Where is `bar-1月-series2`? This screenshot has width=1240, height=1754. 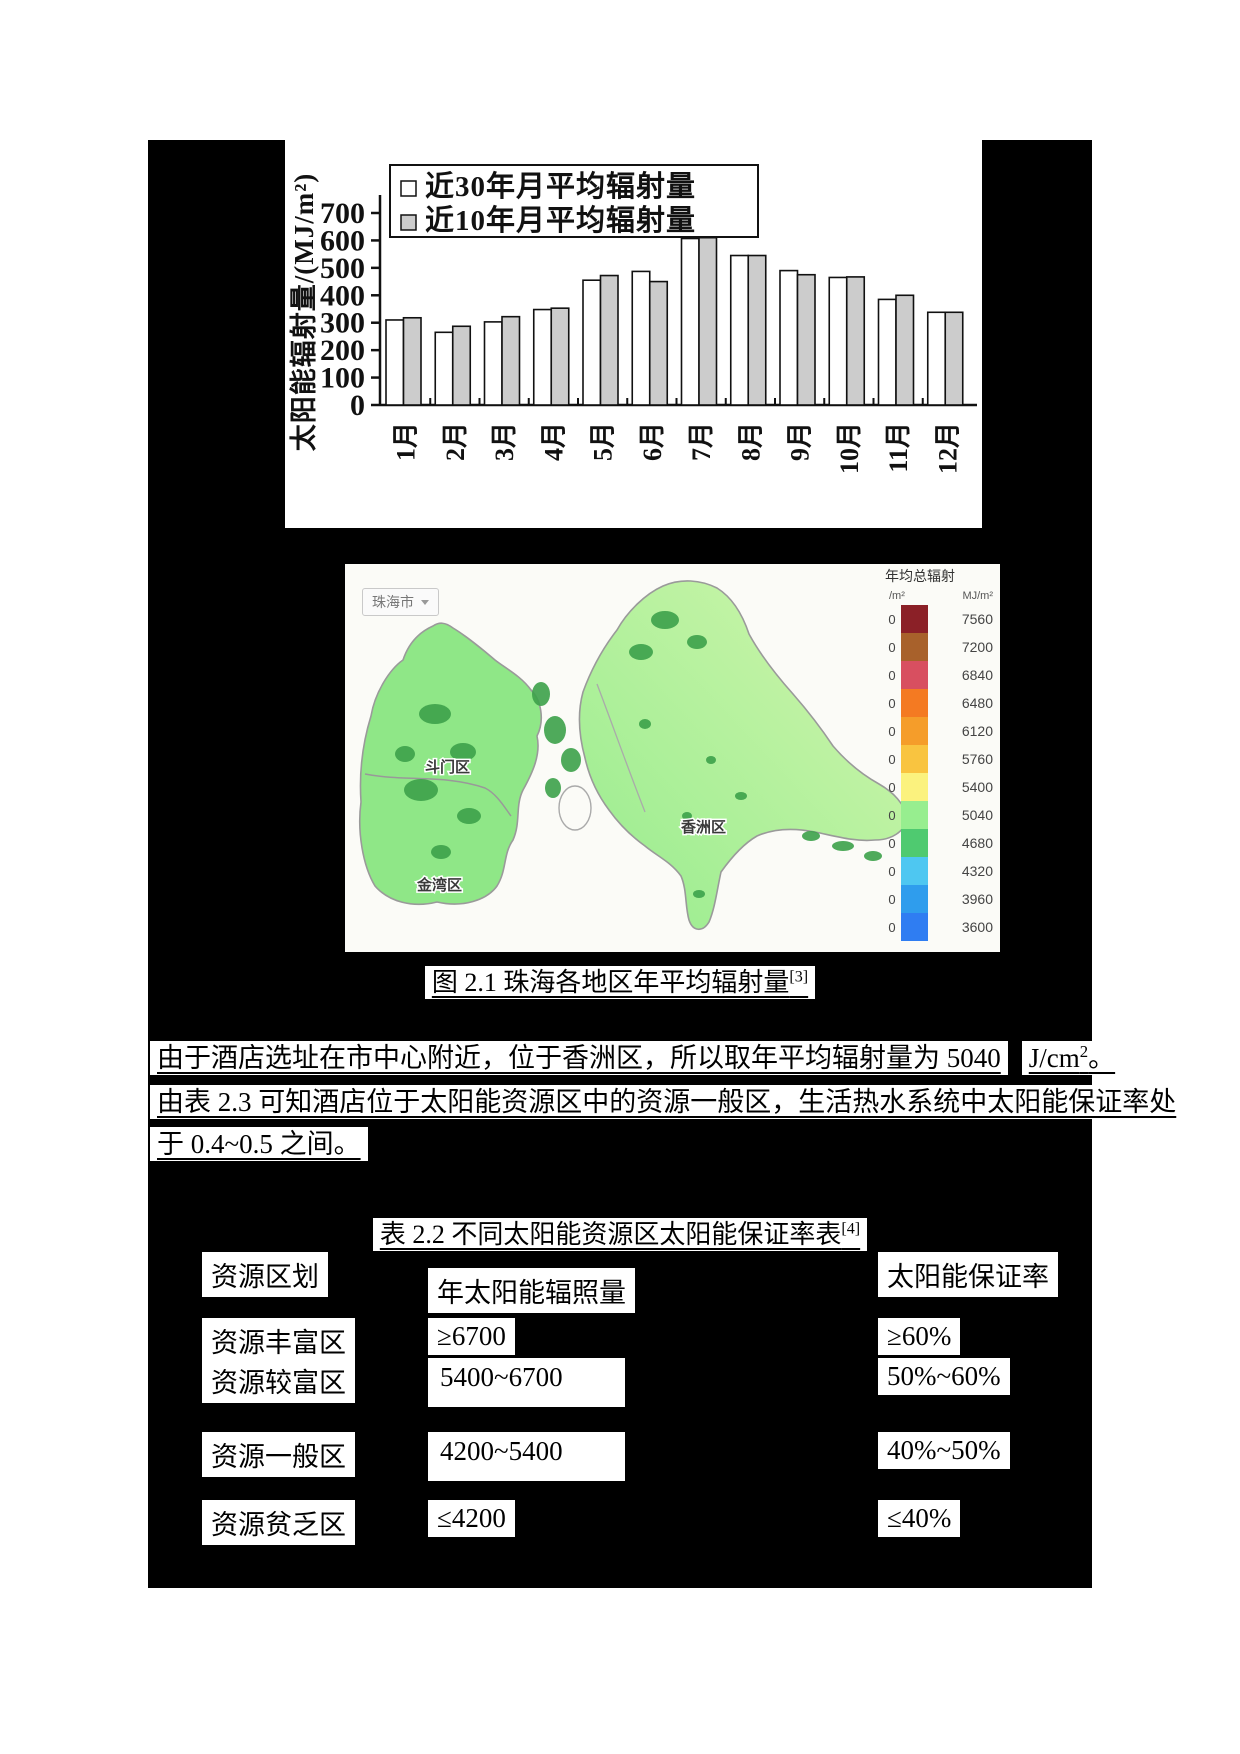 bar-1月-series2 is located at coordinates (412, 361).